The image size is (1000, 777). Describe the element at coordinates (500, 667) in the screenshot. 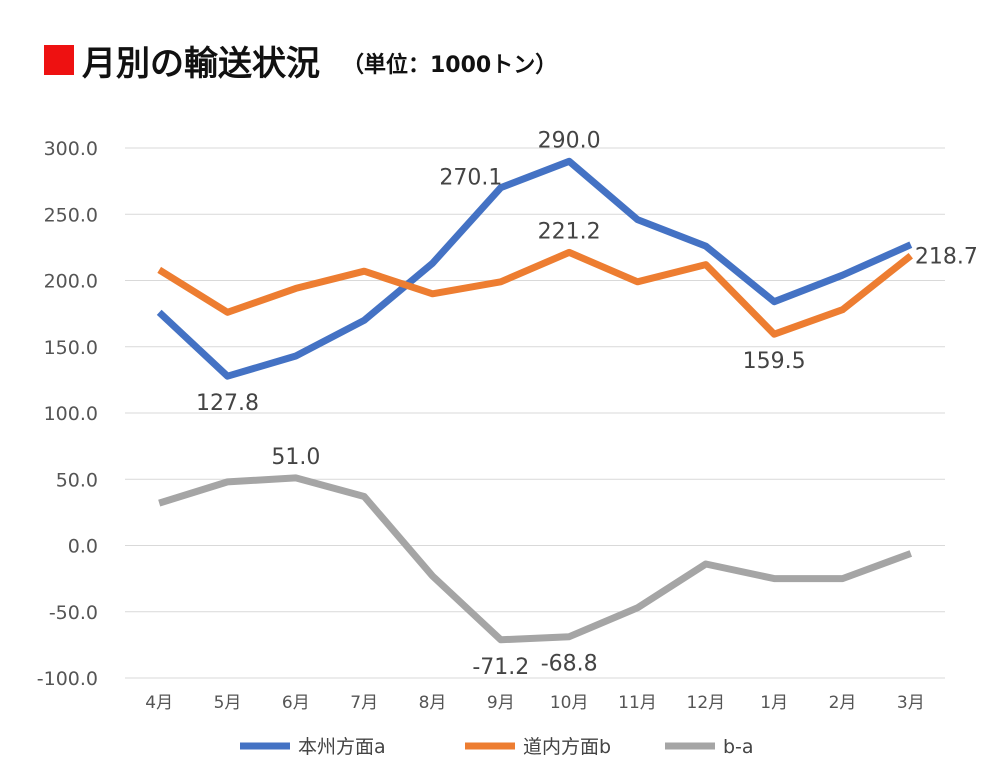

I see `data-label: -71.2` at that location.